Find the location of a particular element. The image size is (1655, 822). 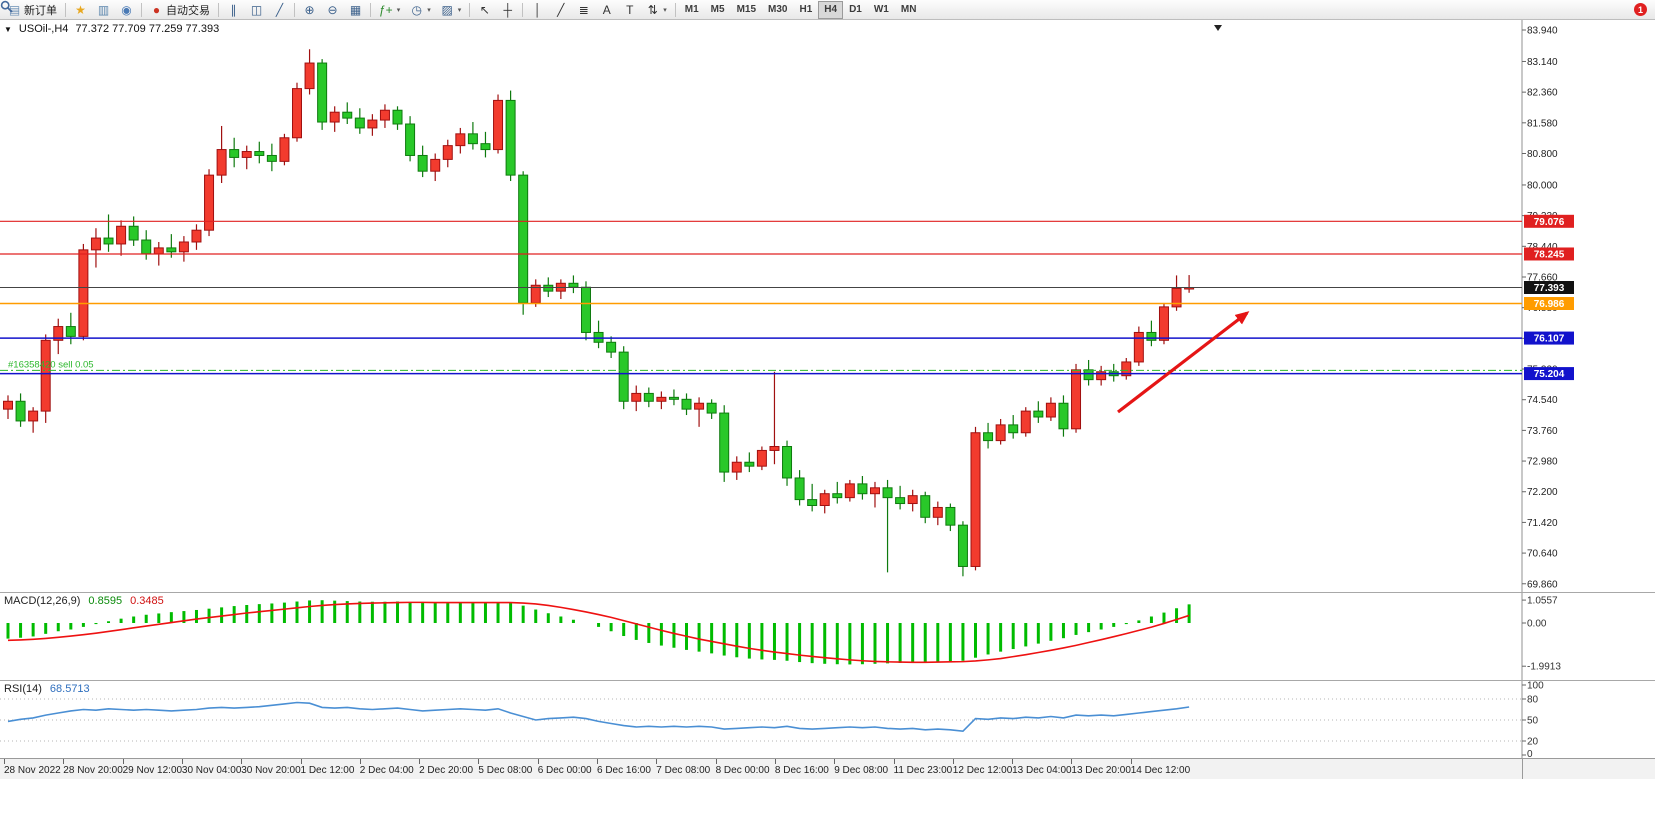

chart-shift-marker is located at coordinates (1218, 28).